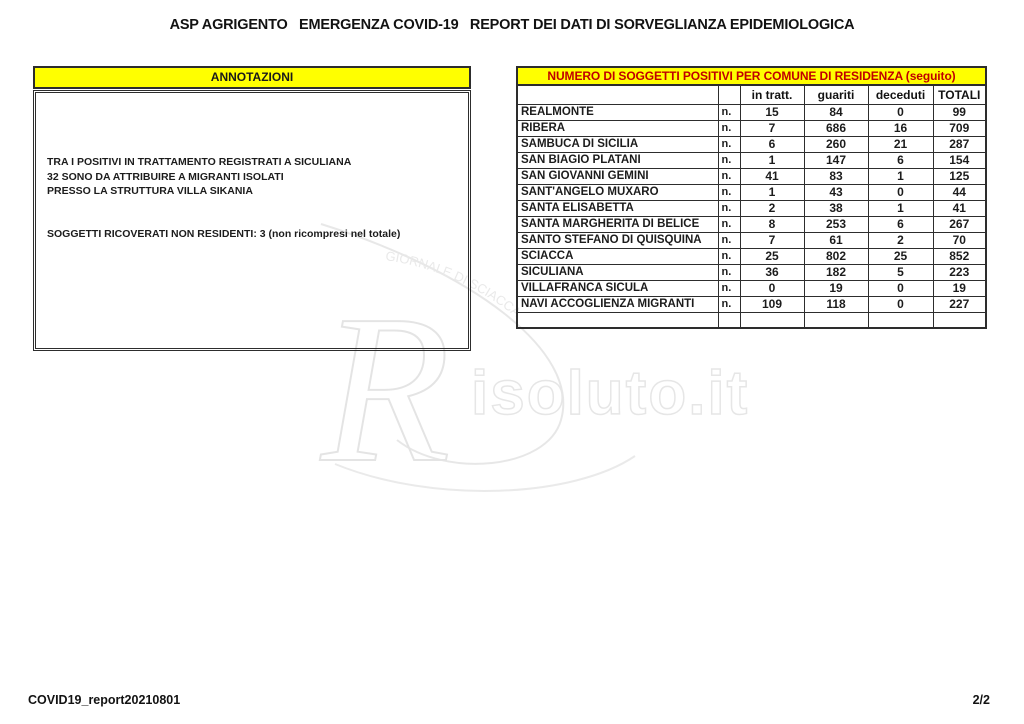 The width and height of the screenshot is (1024, 724). Describe the element at coordinates (772, 272) in the screenshot. I see `in-tratt-cell: 36` at that location.